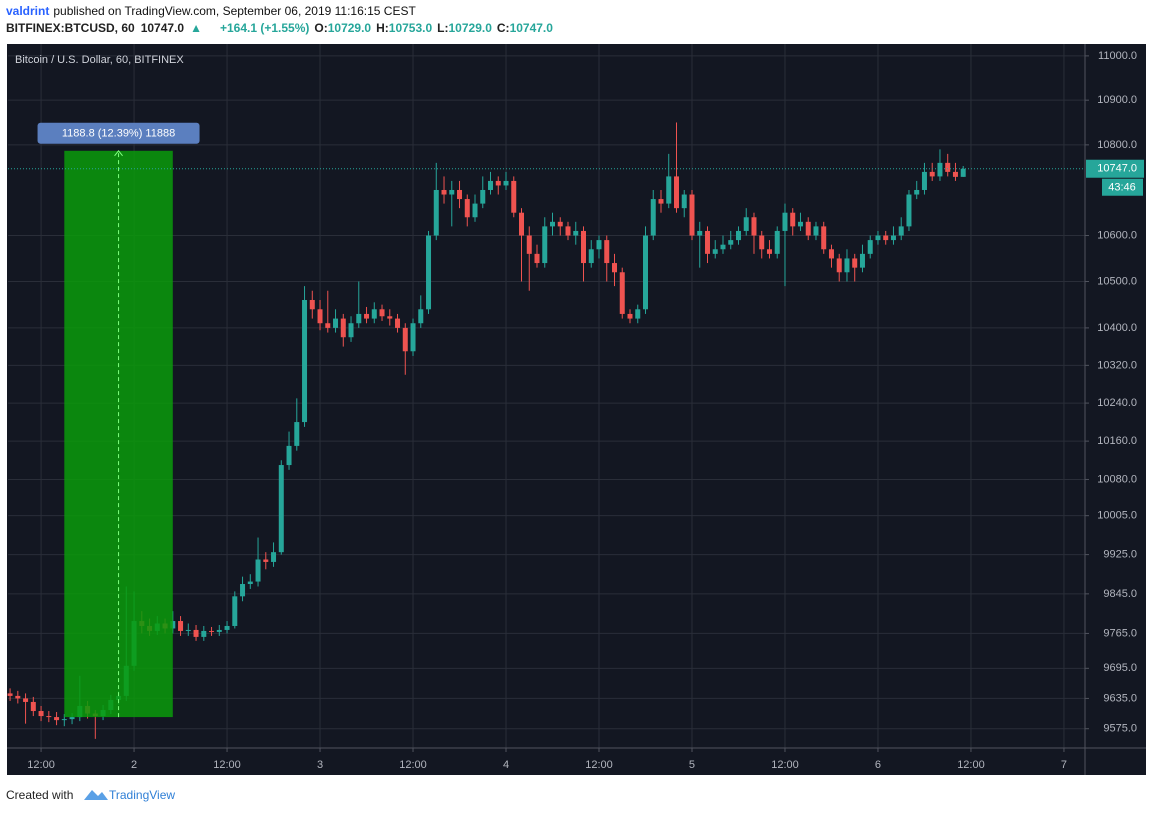 The image size is (1153, 818). I want to click on ohlc-key: C:, so click(503, 28).